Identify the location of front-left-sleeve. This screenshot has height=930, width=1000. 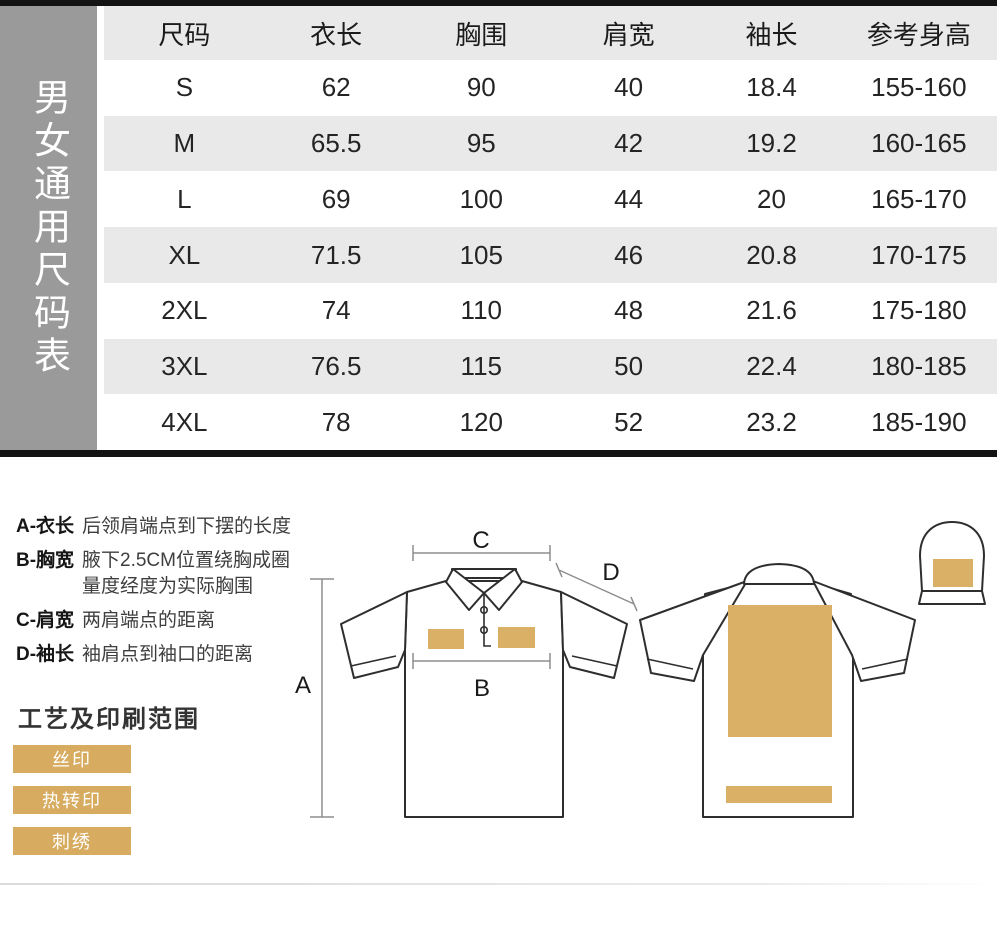
(374, 635).